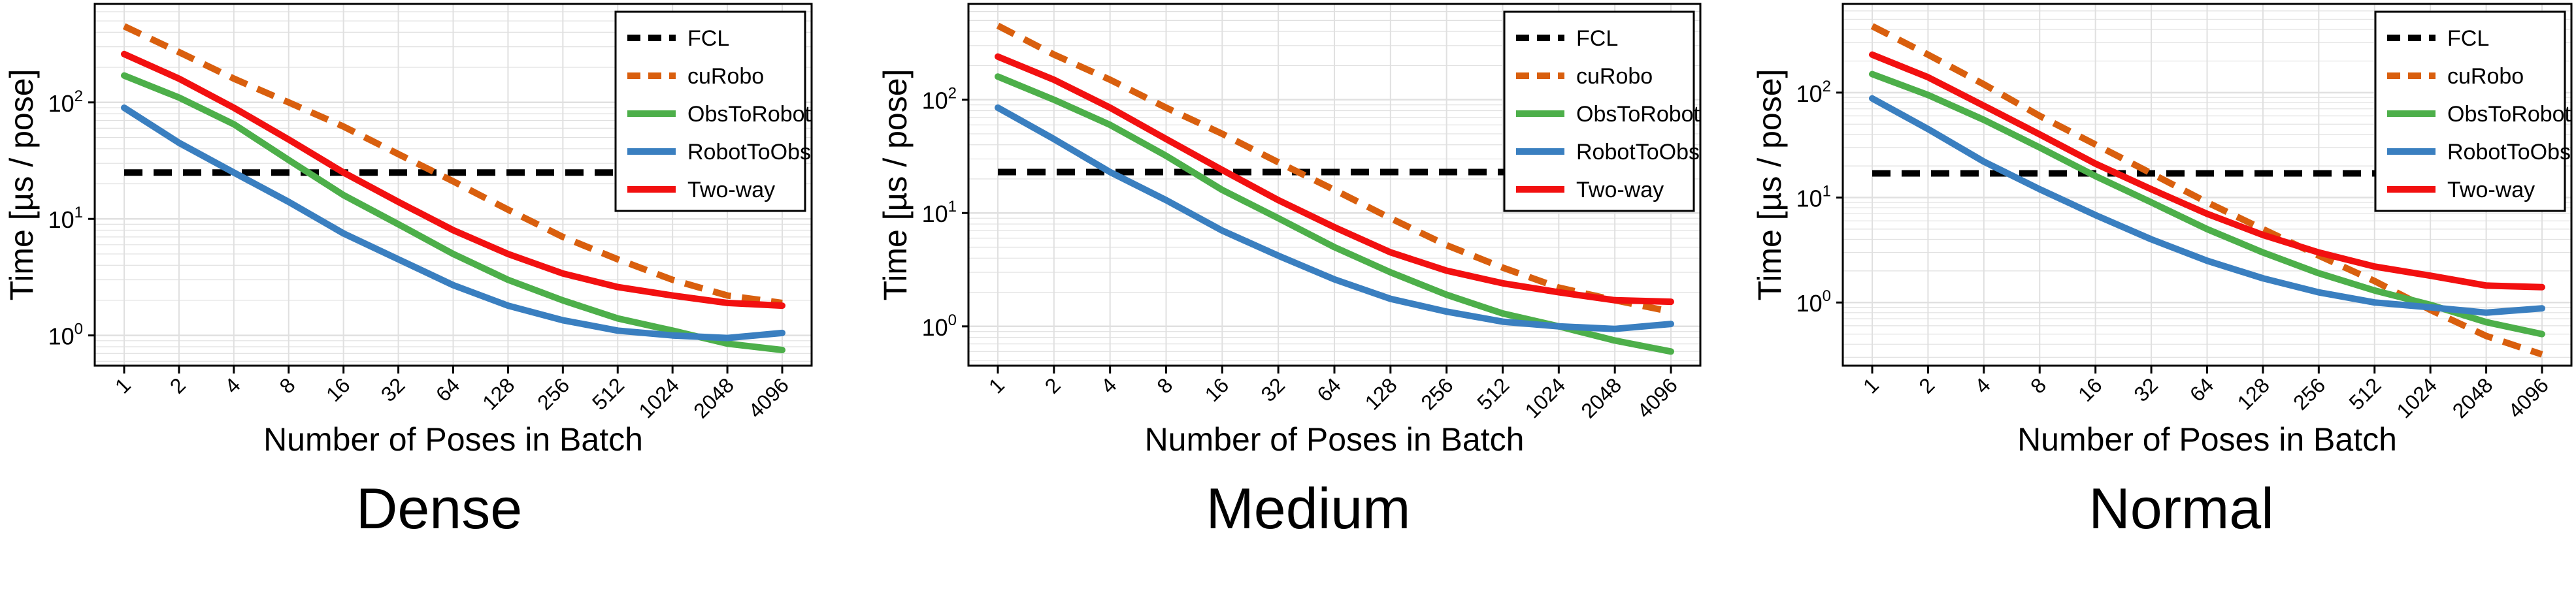 This screenshot has width=2576, height=589. I want to click on series-line-obstorobot, so click(453, 212).